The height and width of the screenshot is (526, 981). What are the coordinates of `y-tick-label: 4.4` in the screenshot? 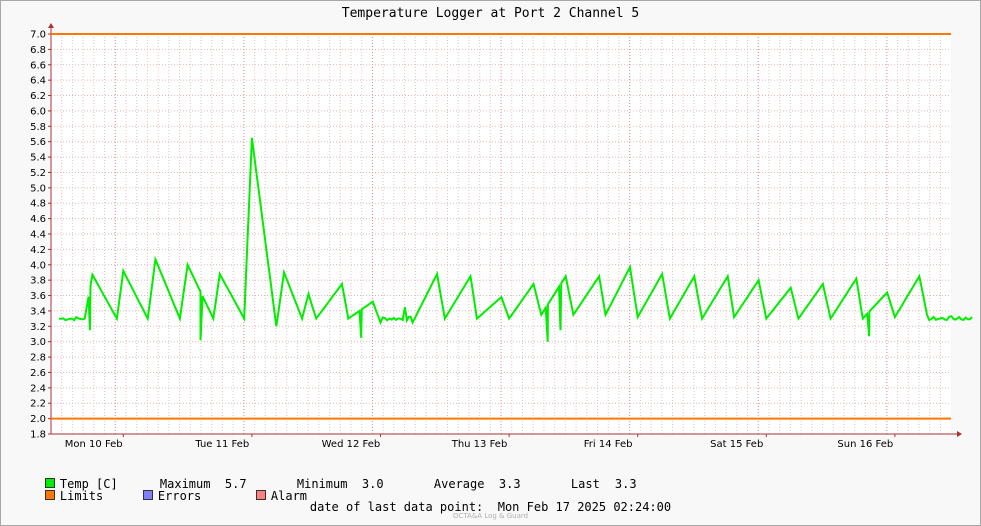 It's located at (38, 235).